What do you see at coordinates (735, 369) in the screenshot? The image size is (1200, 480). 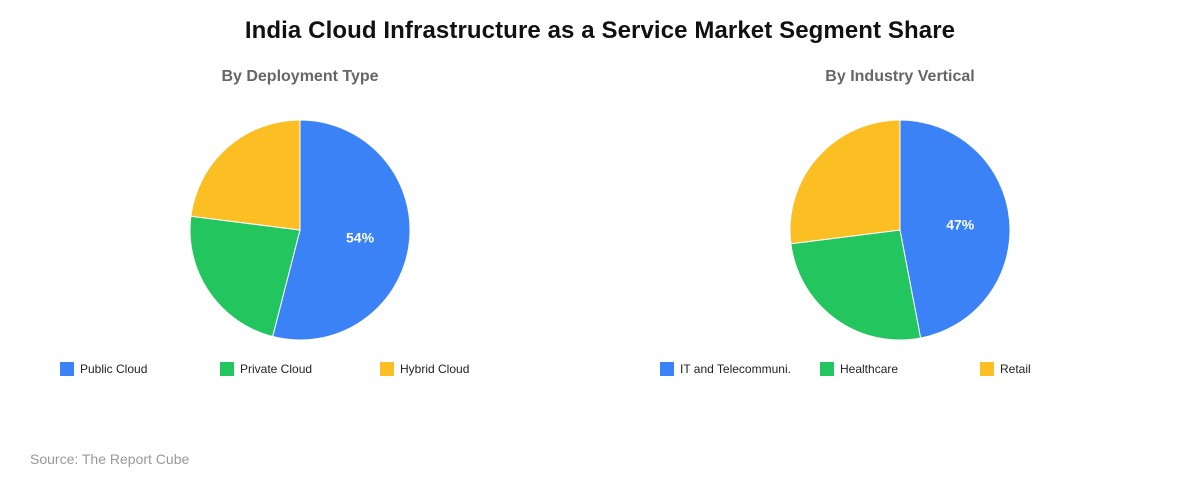 I see `legend-label: IT and Telecommuni.` at bounding box center [735, 369].